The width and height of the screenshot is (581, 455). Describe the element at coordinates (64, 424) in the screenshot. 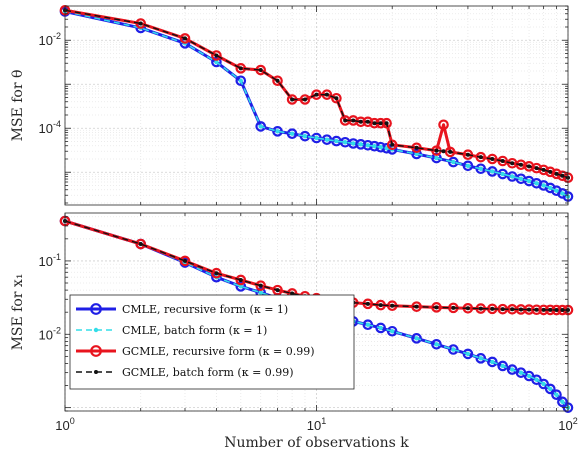

I see `x-tick-label: 100` at that location.